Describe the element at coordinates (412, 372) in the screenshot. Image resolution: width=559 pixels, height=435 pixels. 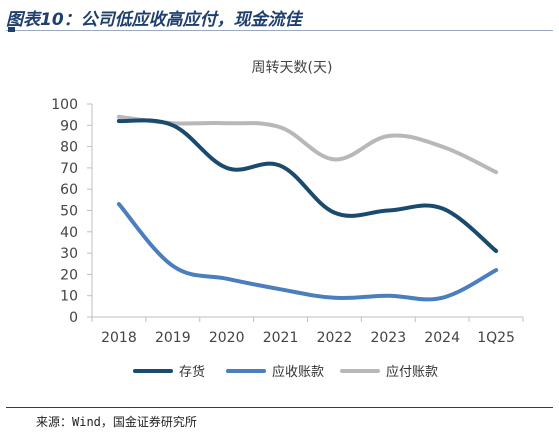
I see `legend-label-2: 应付账款` at that location.